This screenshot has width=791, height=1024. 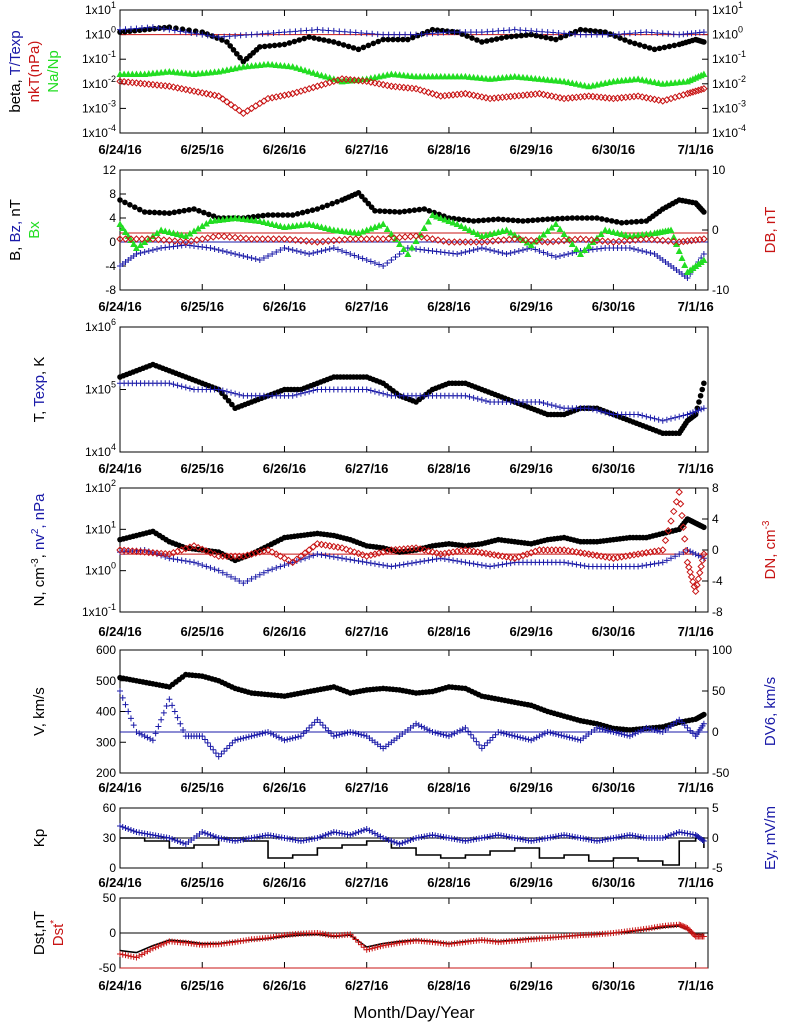 What do you see at coordinates (112, 218) in the screenshot?
I see `left-tick-label: 4` at bounding box center [112, 218].